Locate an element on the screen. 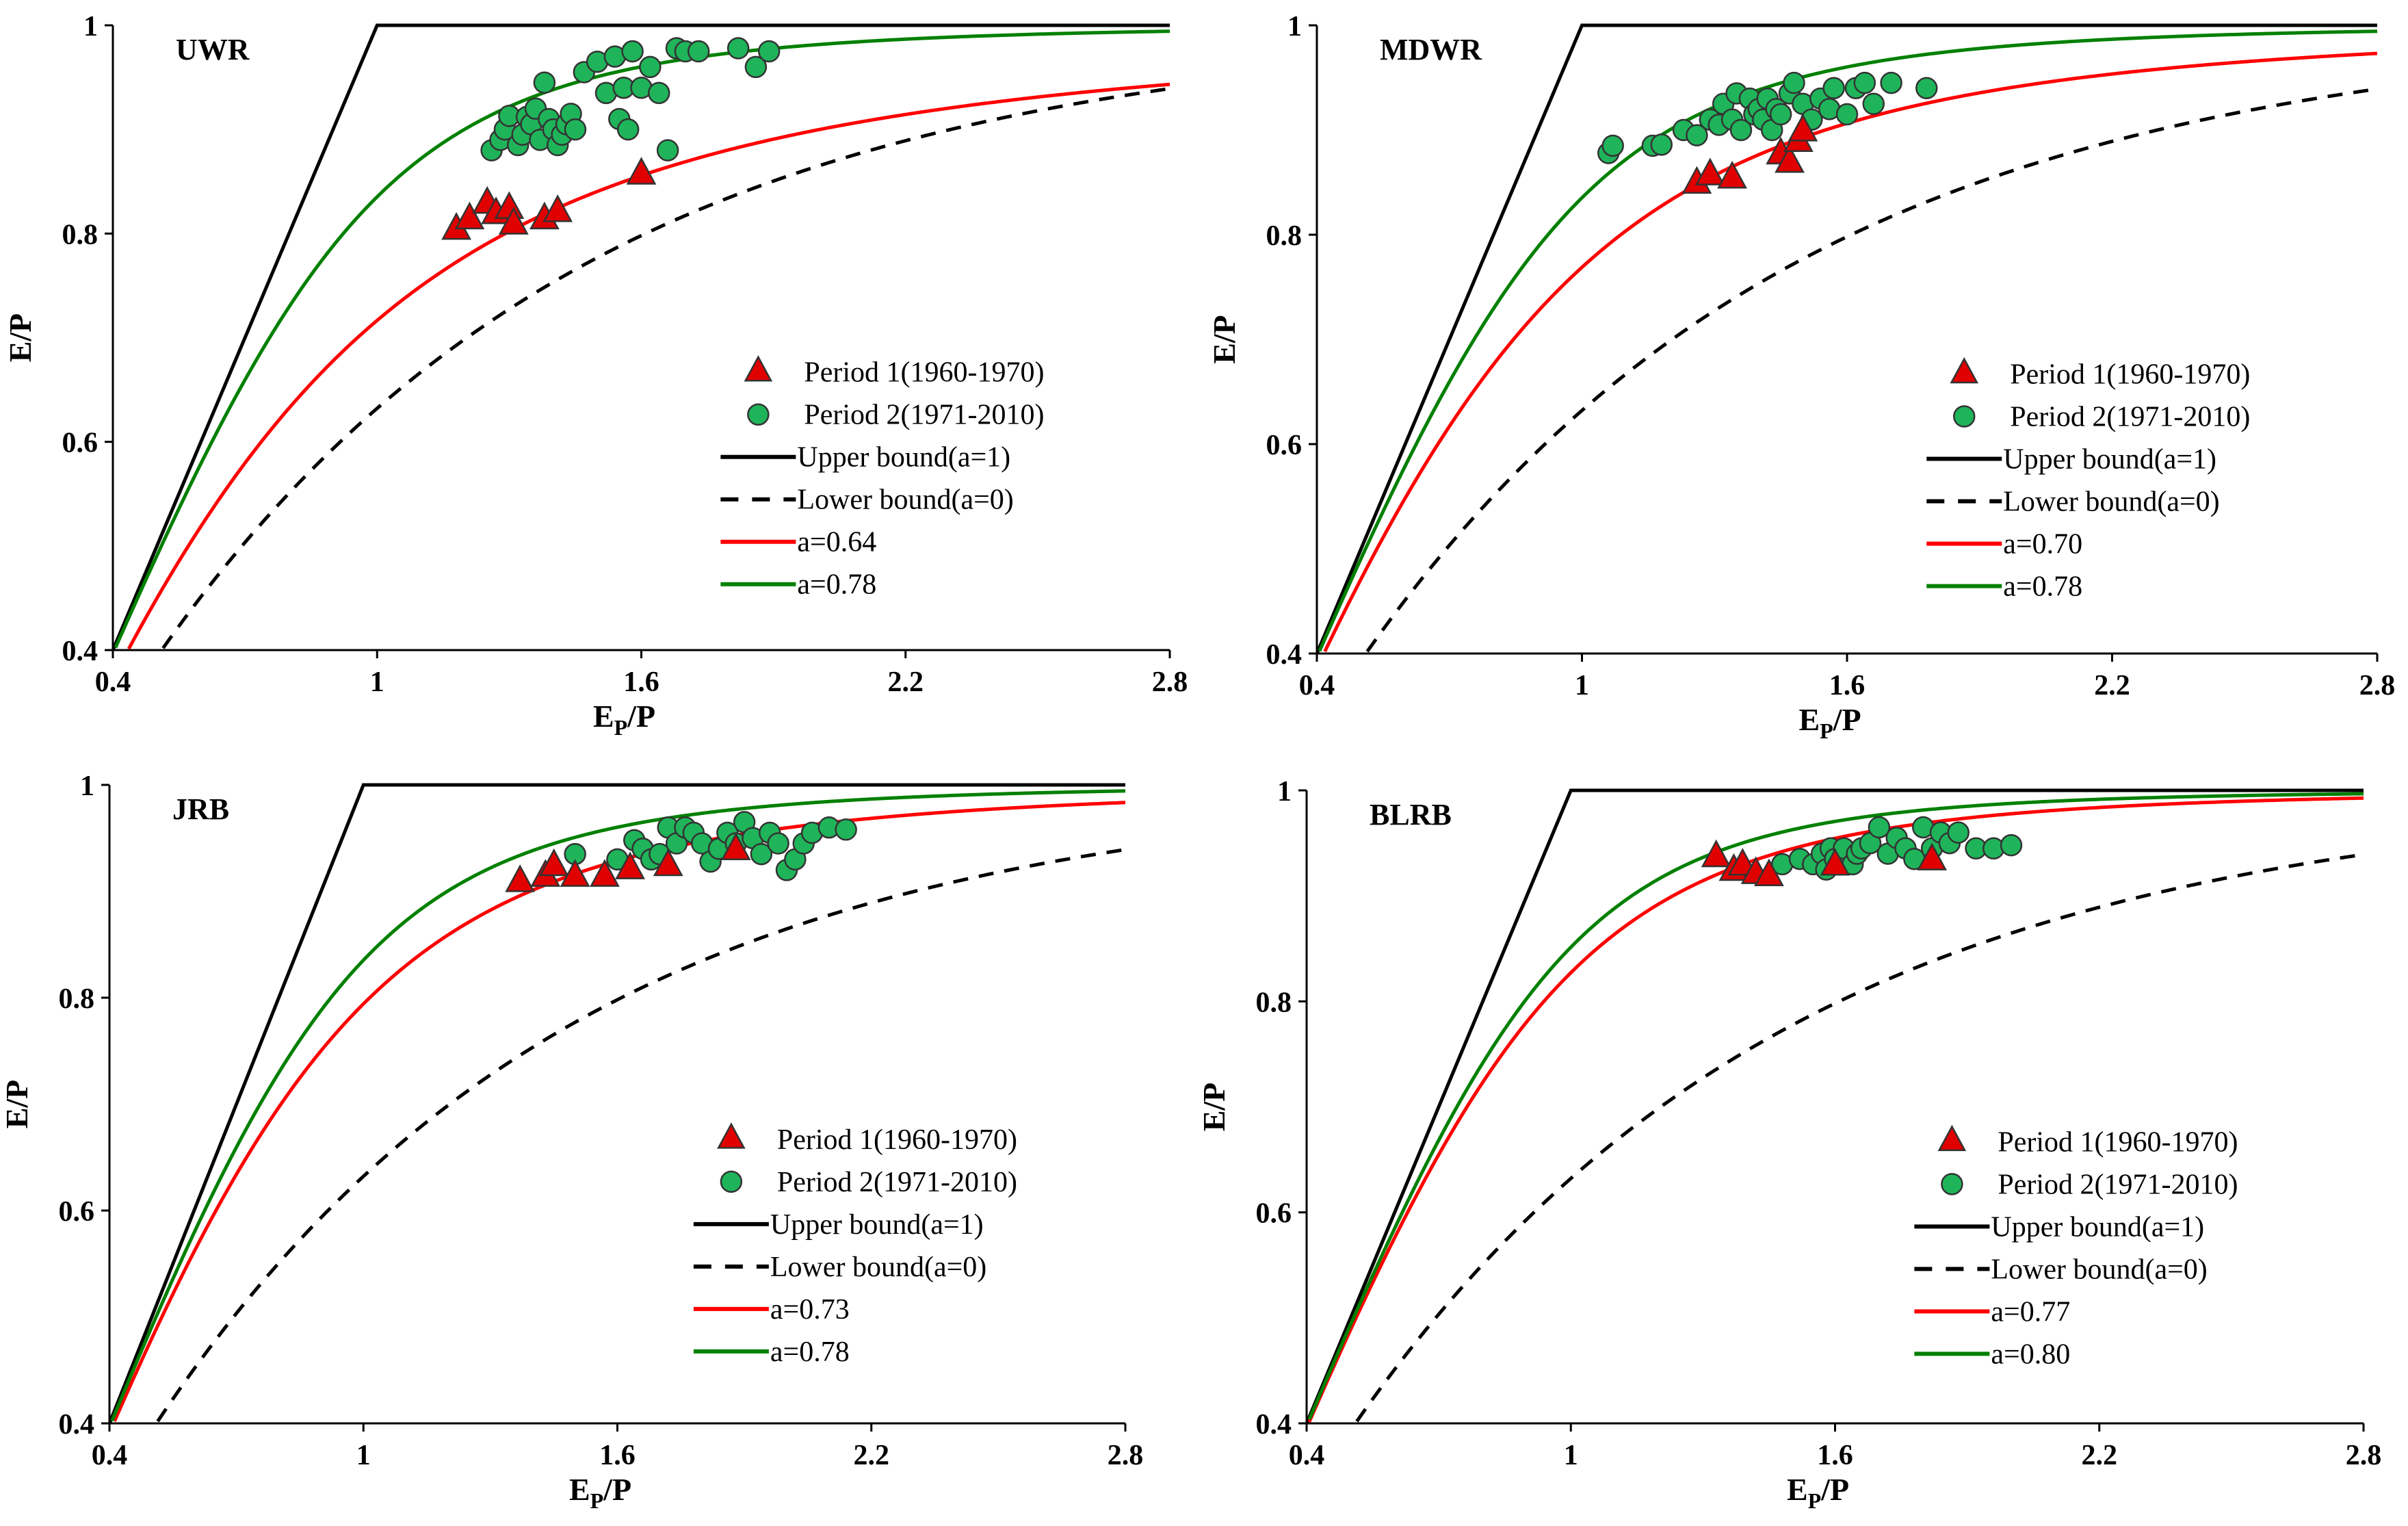  legend-item: a=0.64 is located at coordinates (798, 542).